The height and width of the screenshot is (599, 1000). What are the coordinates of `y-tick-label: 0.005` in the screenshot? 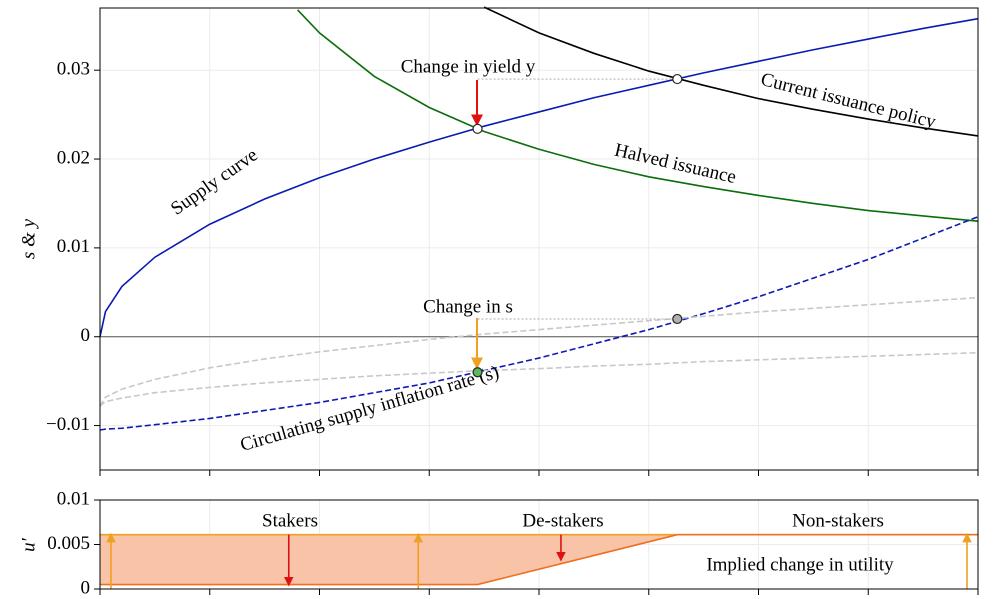 It's located at (68, 543).